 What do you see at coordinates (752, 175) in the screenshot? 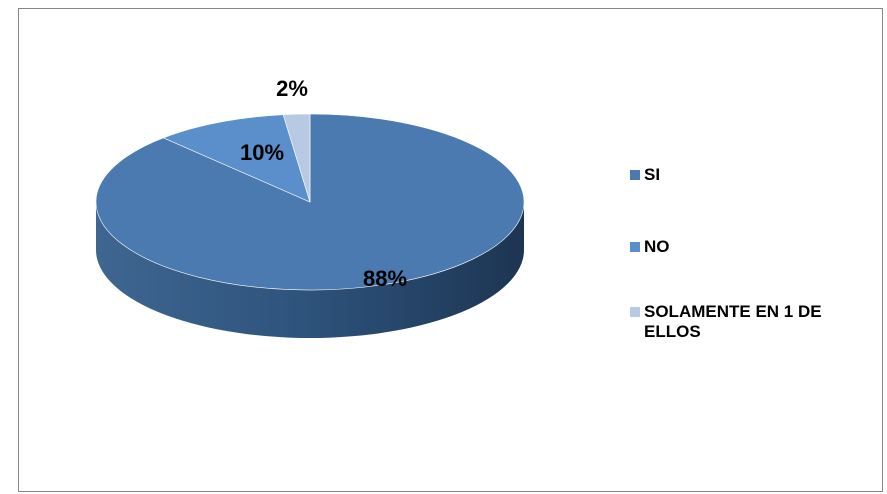
I see `legend-item-si: SI` at bounding box center [752, 175].